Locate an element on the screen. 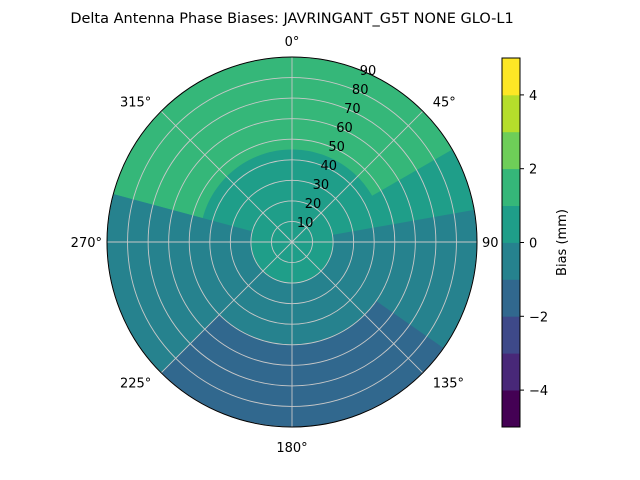 This screenshot has height=480, width=640. radial-tick-label: 10 is located at coordinates (305, 223).